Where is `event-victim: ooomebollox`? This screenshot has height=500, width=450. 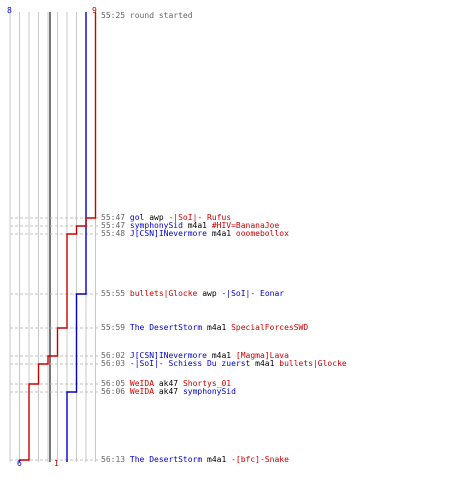 event-victim: ooomebollox is located at coordinates (262, 233).